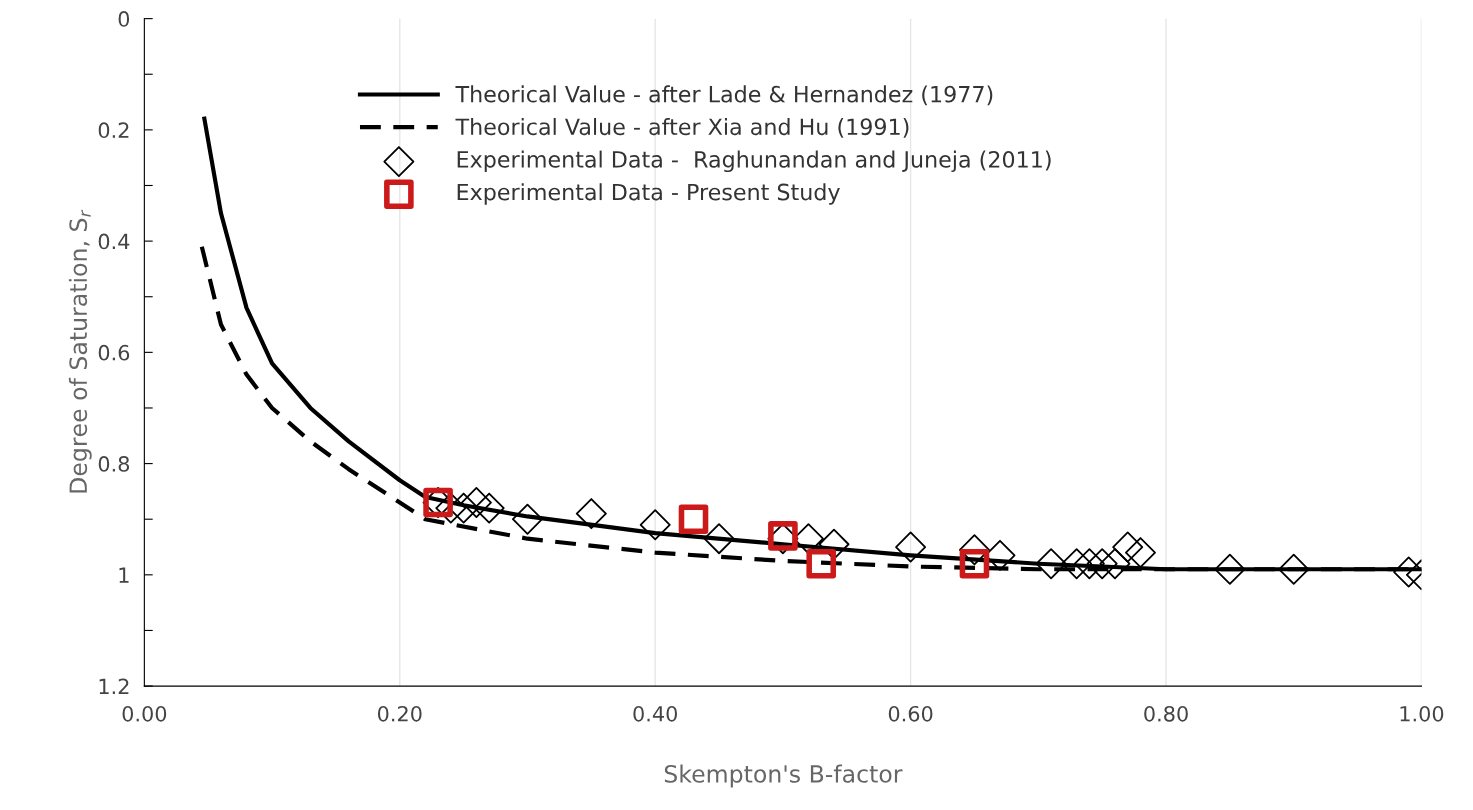 The width and height of the screenshot is (1473, 810). What do you see at coordinates (910, 713) in the screenshot?
I see `x-tick-label: 0.60` at bounding box center [910, 713].